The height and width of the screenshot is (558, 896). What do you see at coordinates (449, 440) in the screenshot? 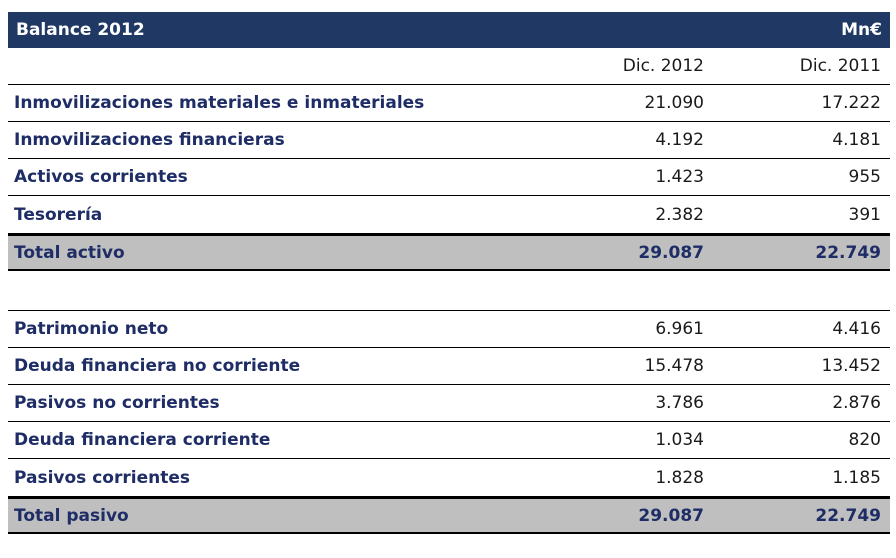
I see `table-row: Deuda financiera corriente 1.034 820` at bounding box center [449, 440].